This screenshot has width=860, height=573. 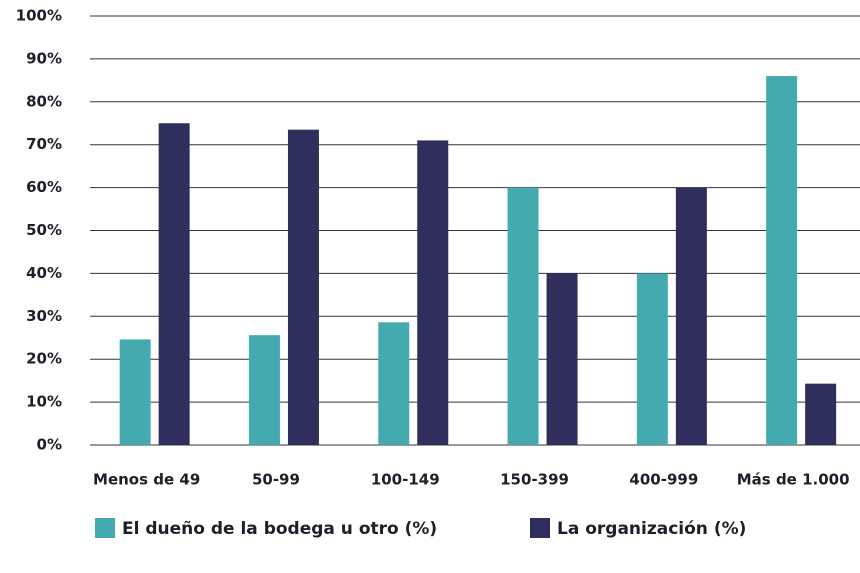 I want to click on y-tick-label: 90%, so click(x=44, y=58).